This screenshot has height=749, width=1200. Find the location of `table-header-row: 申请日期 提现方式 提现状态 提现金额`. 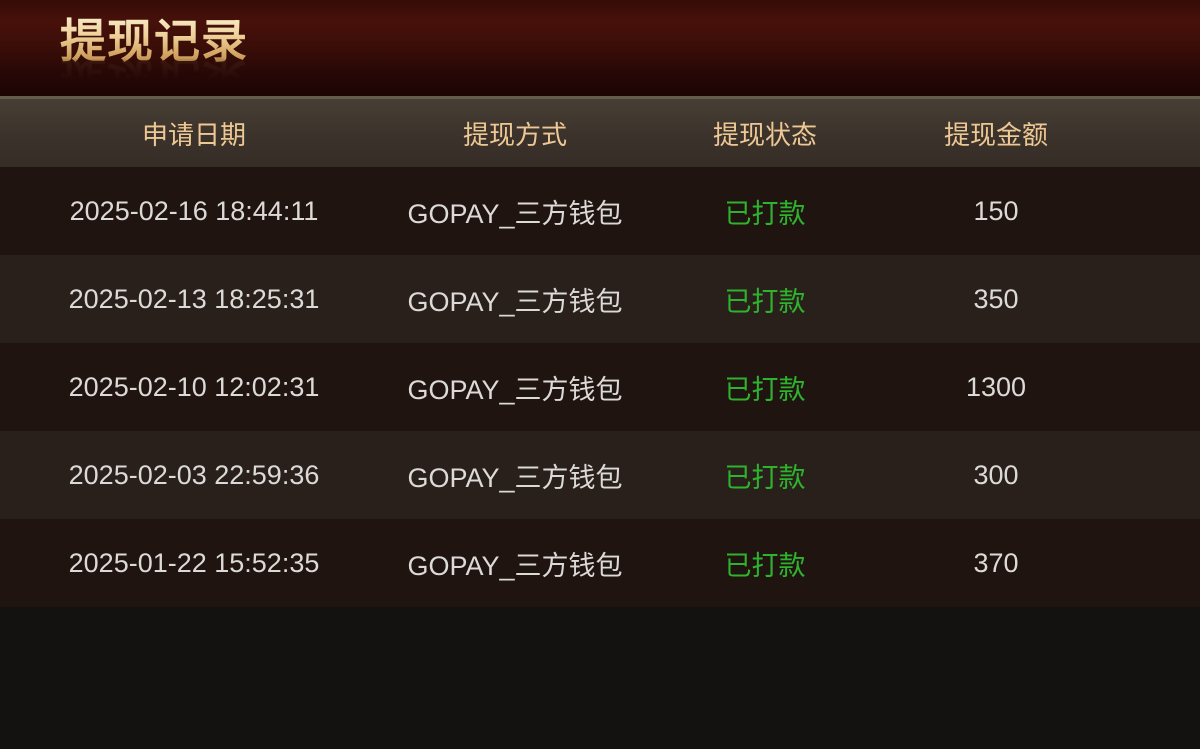

table-header-row: 申请日期 提现方式 提现状态 提现金额 is located at coordinates (600, 131).